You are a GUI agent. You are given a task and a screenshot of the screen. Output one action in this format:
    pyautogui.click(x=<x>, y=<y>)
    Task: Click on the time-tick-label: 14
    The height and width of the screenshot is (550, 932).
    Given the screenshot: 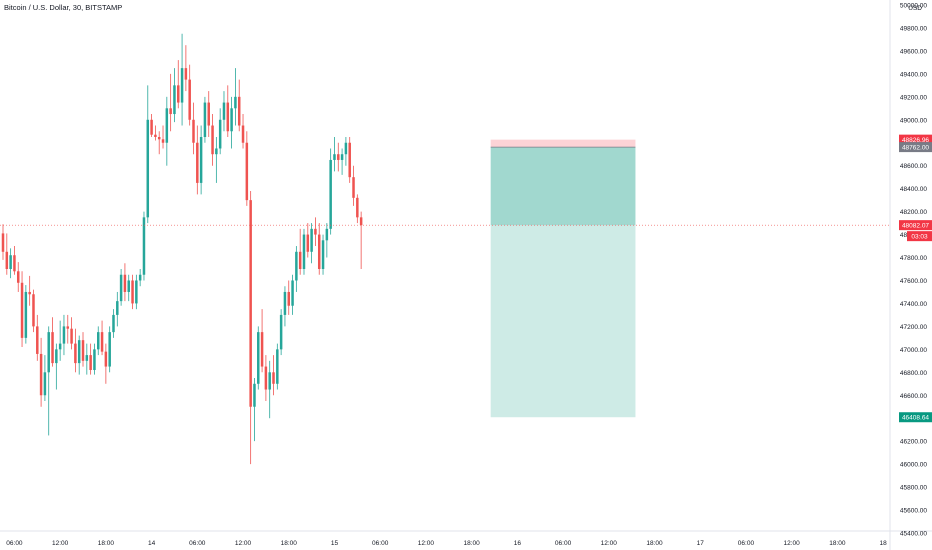 What is the action you would take?
    pyautogui.click(x=152, y=543)
    